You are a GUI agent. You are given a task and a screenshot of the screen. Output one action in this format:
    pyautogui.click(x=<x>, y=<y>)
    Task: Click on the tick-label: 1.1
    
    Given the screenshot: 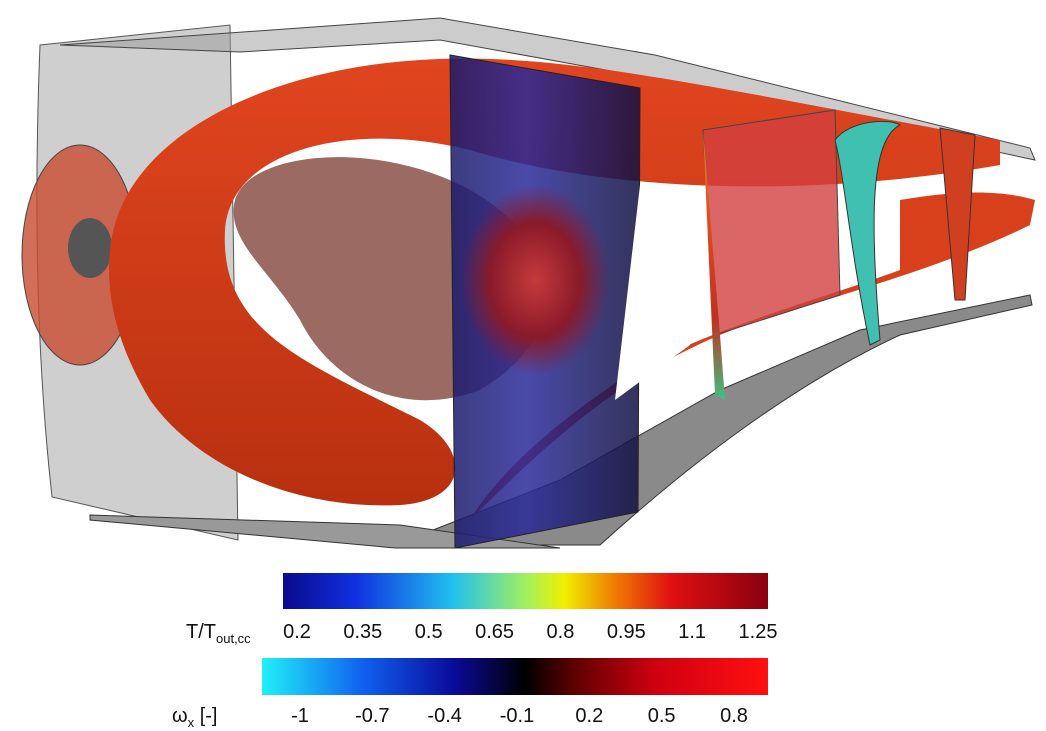 What is the action you would take?
    pyautogui.click(x=692, y=632)
    